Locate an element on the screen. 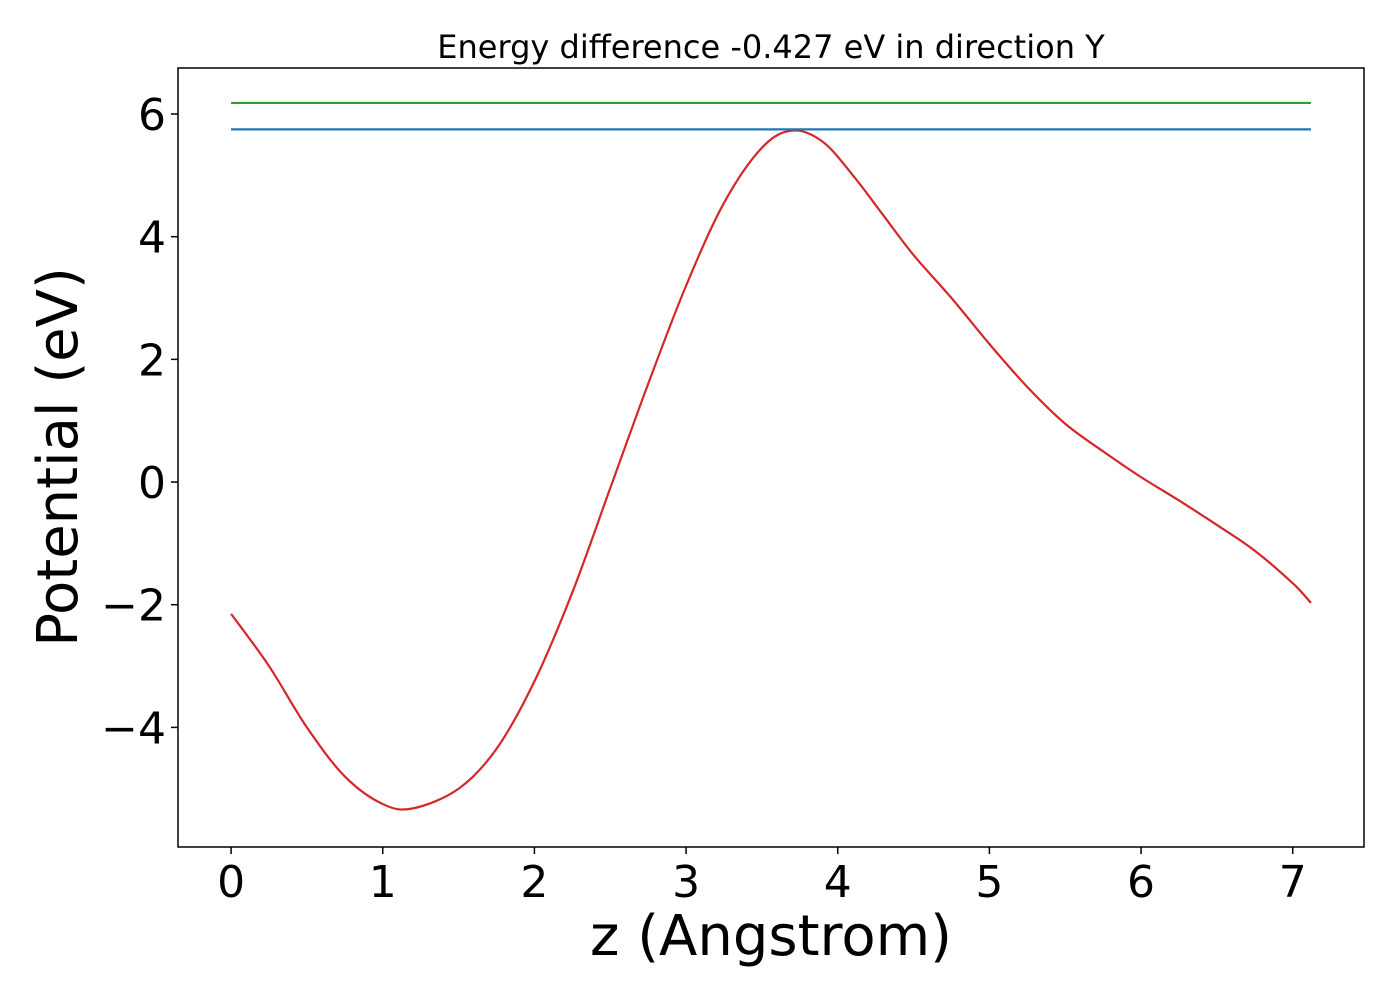 The height and width of the screenshot is (1005, 1400). y-tick-label: −2 is located at coordinates (133, 606).